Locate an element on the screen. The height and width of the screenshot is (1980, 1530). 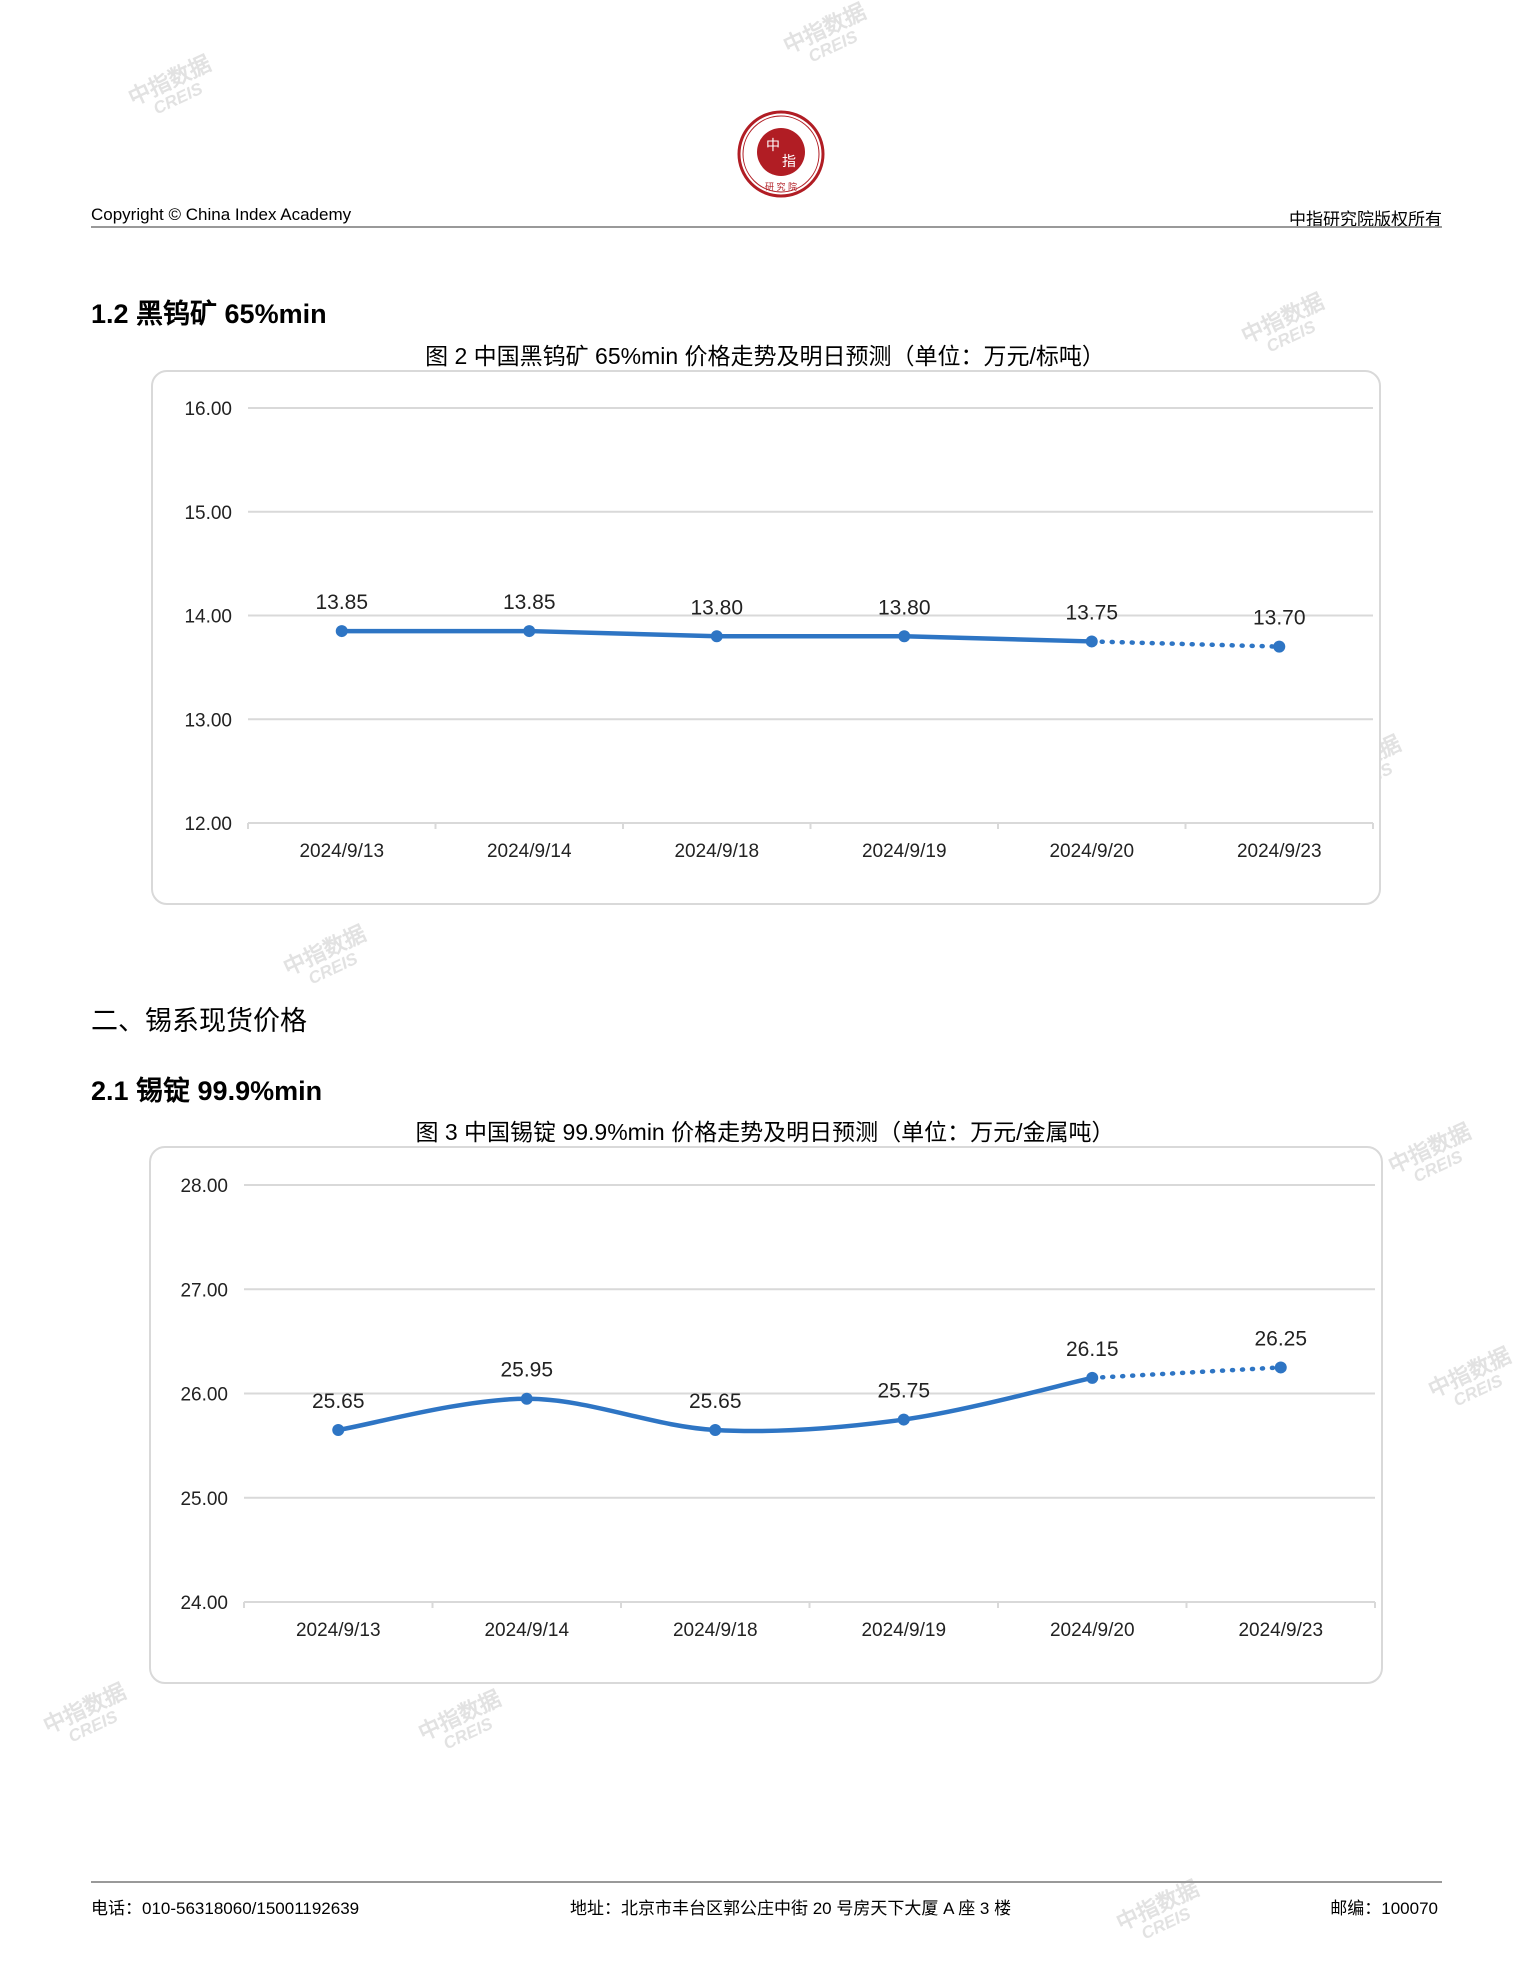
section-heading: 1.2 黑钨矿 65%min is located at coordinates (209, 314).